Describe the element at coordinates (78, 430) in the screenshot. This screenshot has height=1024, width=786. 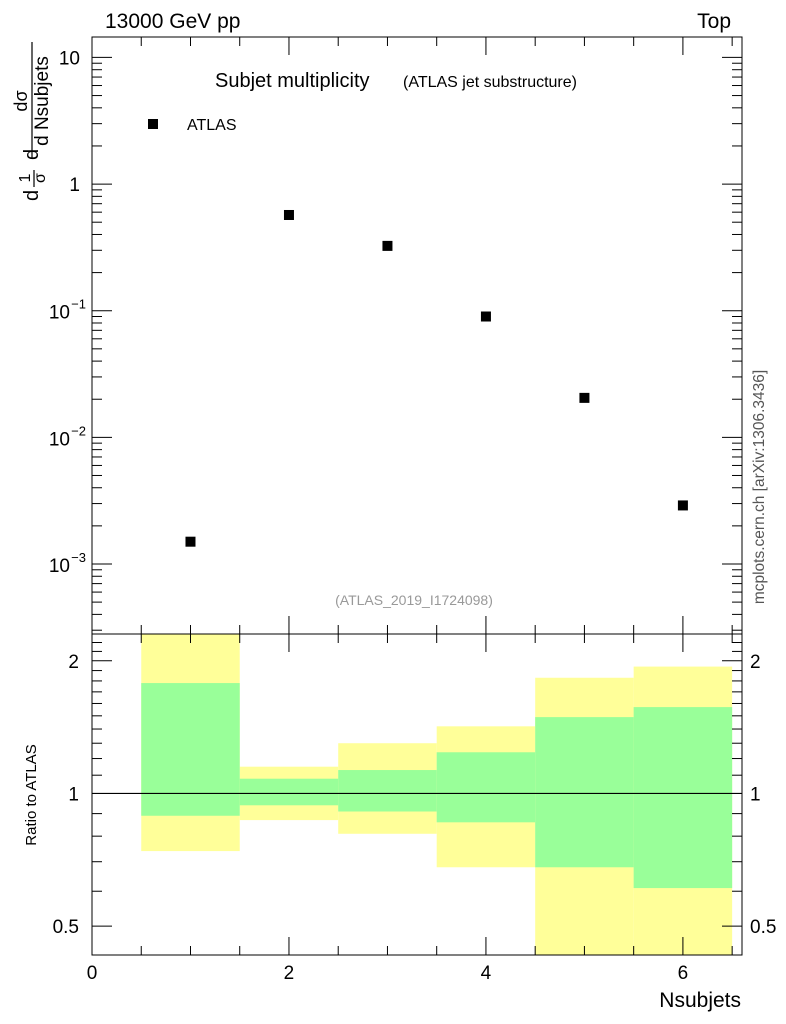
I see `y-tick-label-exponent: −2` at that location.